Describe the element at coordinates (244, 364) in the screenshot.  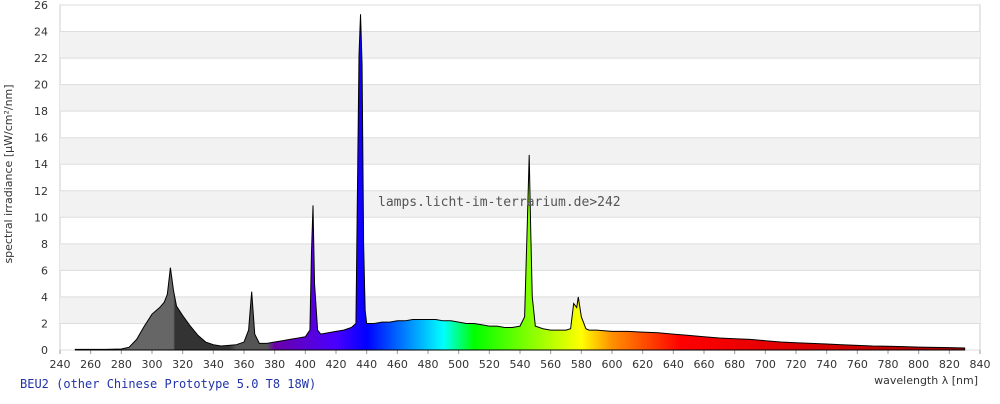
I see `x-tick-label: 360` at that location.